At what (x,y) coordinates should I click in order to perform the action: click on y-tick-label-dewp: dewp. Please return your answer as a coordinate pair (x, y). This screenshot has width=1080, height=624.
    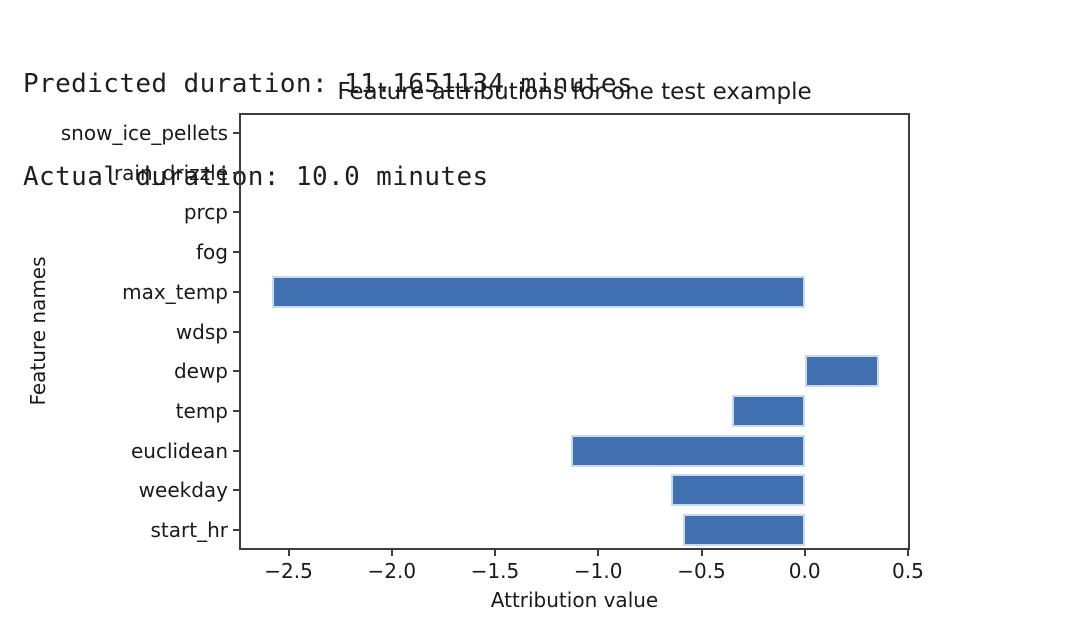
    Looking at the image, I should click on (200, 371).